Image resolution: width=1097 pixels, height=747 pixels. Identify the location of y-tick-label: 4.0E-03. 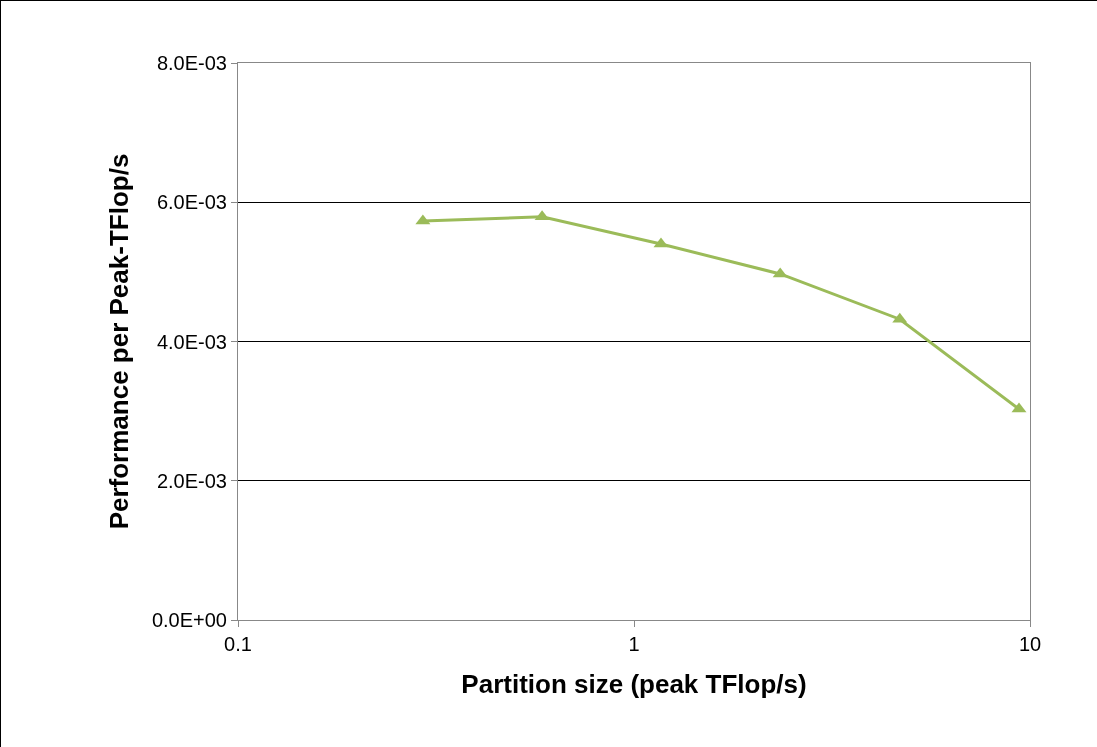
(191, 341).